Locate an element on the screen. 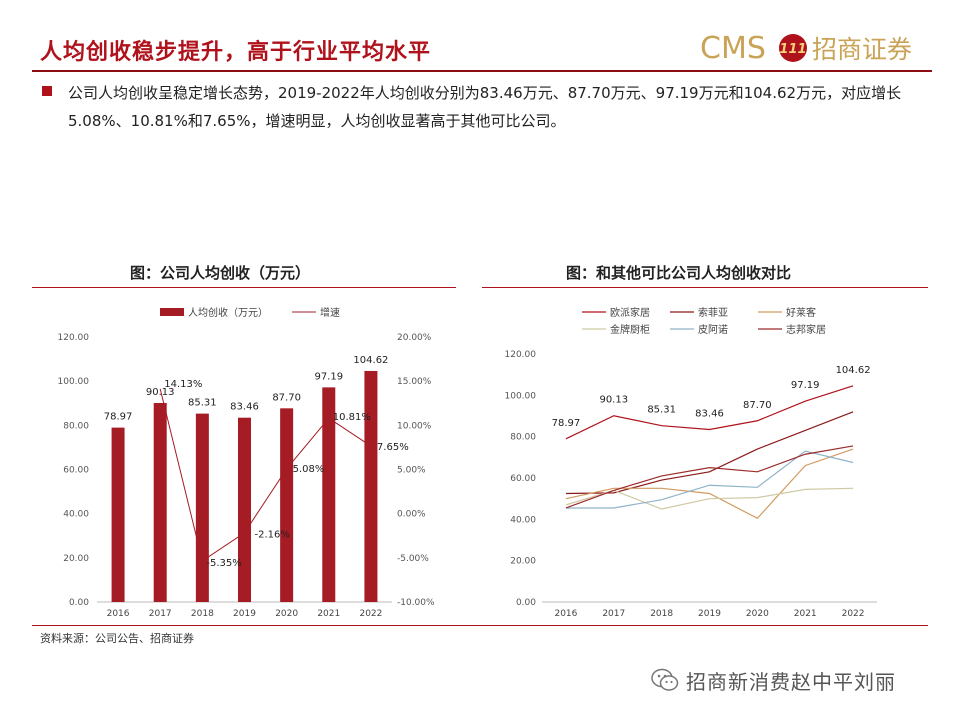 The width and height of the screenshot is (960, 720). y-right-tick-label: 20.00% is located at coordinates (414, 338).